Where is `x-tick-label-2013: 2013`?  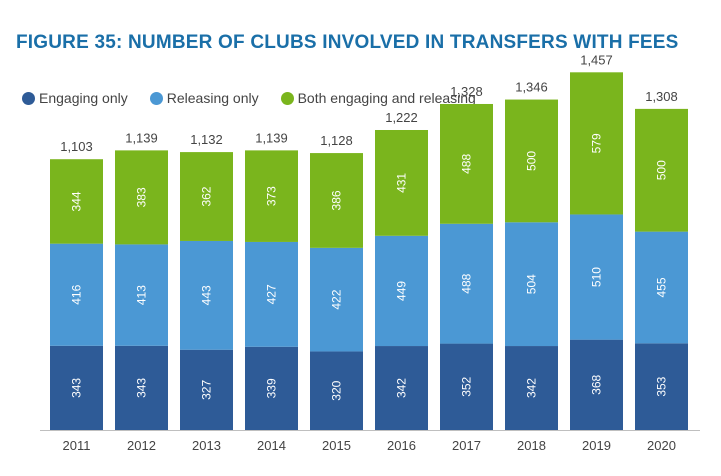
x-tick-label-2013: 2013 is located at coordinates (206, 445).